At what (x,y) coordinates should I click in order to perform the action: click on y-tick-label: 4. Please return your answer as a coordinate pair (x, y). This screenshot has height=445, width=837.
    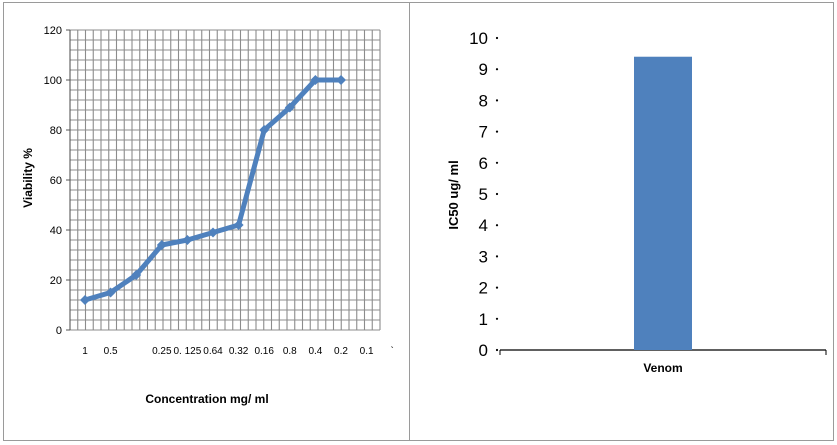
    Looking at the image, I should click on (483, 225).